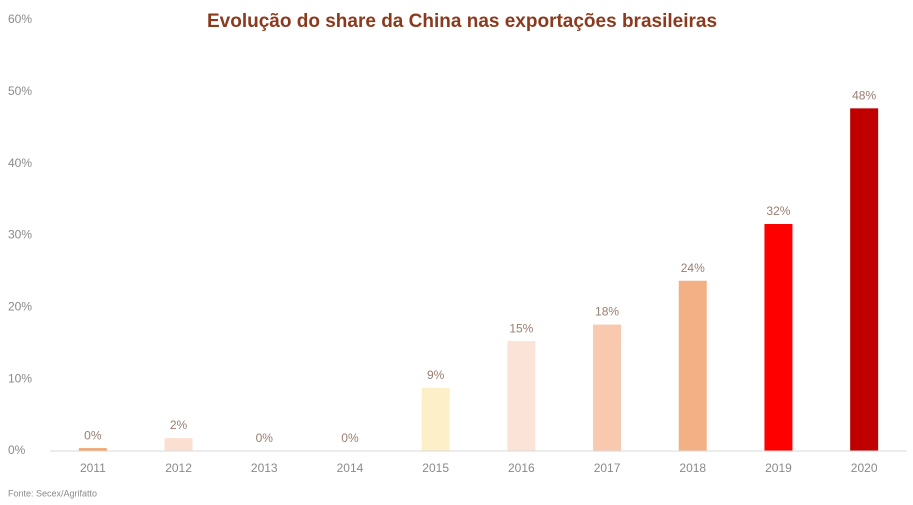 This screenshot has height=505, width=913. What do you see at coordinates (17, 450) in the screenshot?
I see `y-tick-label: 0%` at bounding box center [17, 450].